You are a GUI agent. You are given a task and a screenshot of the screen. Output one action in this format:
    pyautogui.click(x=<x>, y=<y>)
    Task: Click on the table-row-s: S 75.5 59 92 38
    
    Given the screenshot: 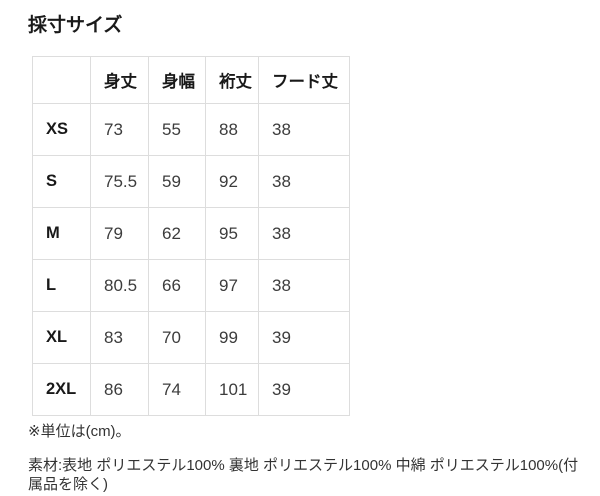 What is the action you would take?
    pyautogui.click(x=191, y=181)
    